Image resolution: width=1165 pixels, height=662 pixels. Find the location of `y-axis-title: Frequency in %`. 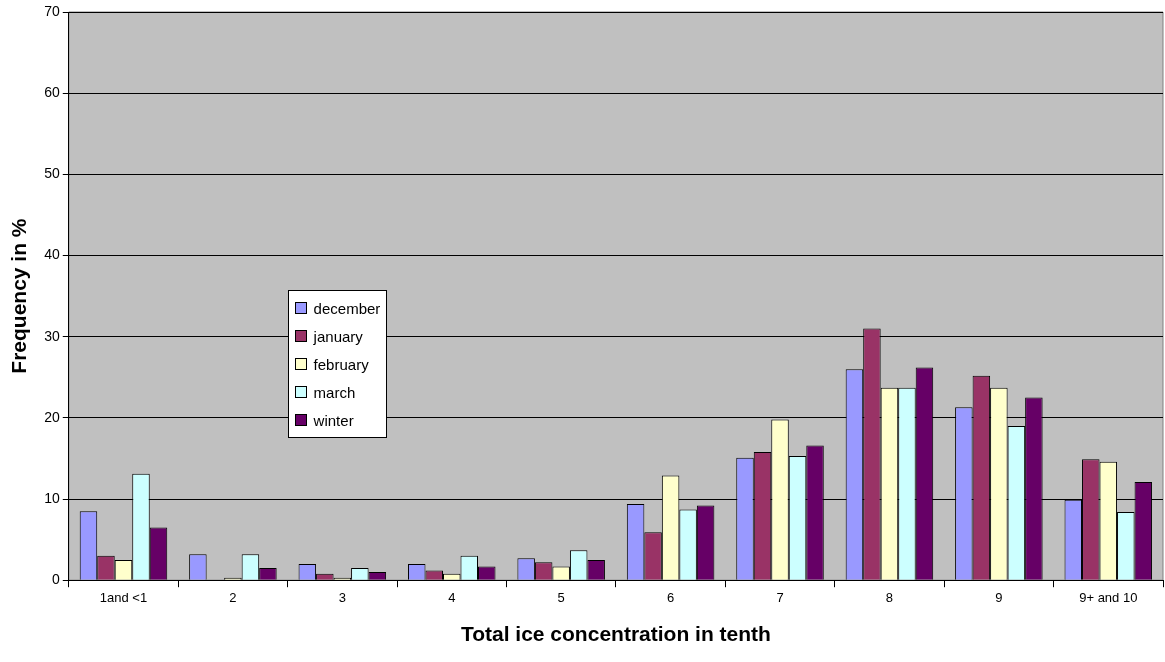

y-axis-title: Frequency in % is located at coordinates (19, 296).